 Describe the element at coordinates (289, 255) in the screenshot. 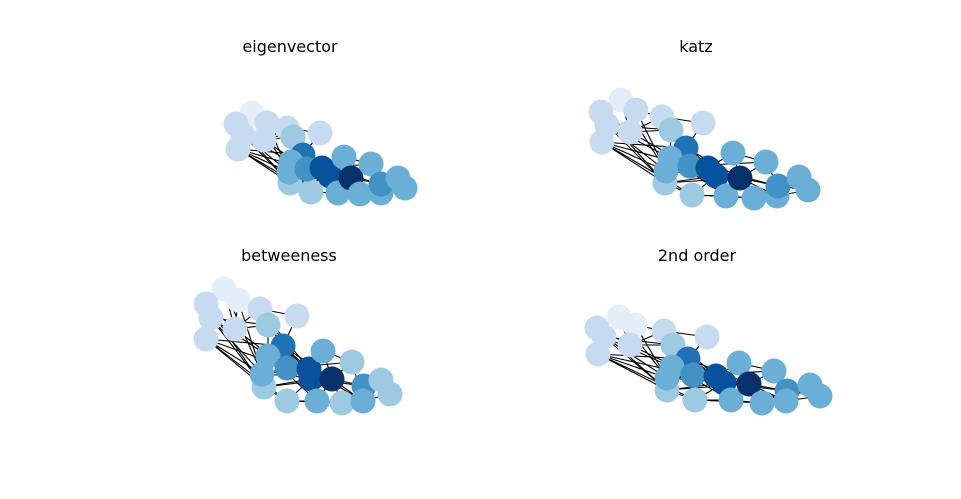

I see `panel-title: betweeness` at that location.